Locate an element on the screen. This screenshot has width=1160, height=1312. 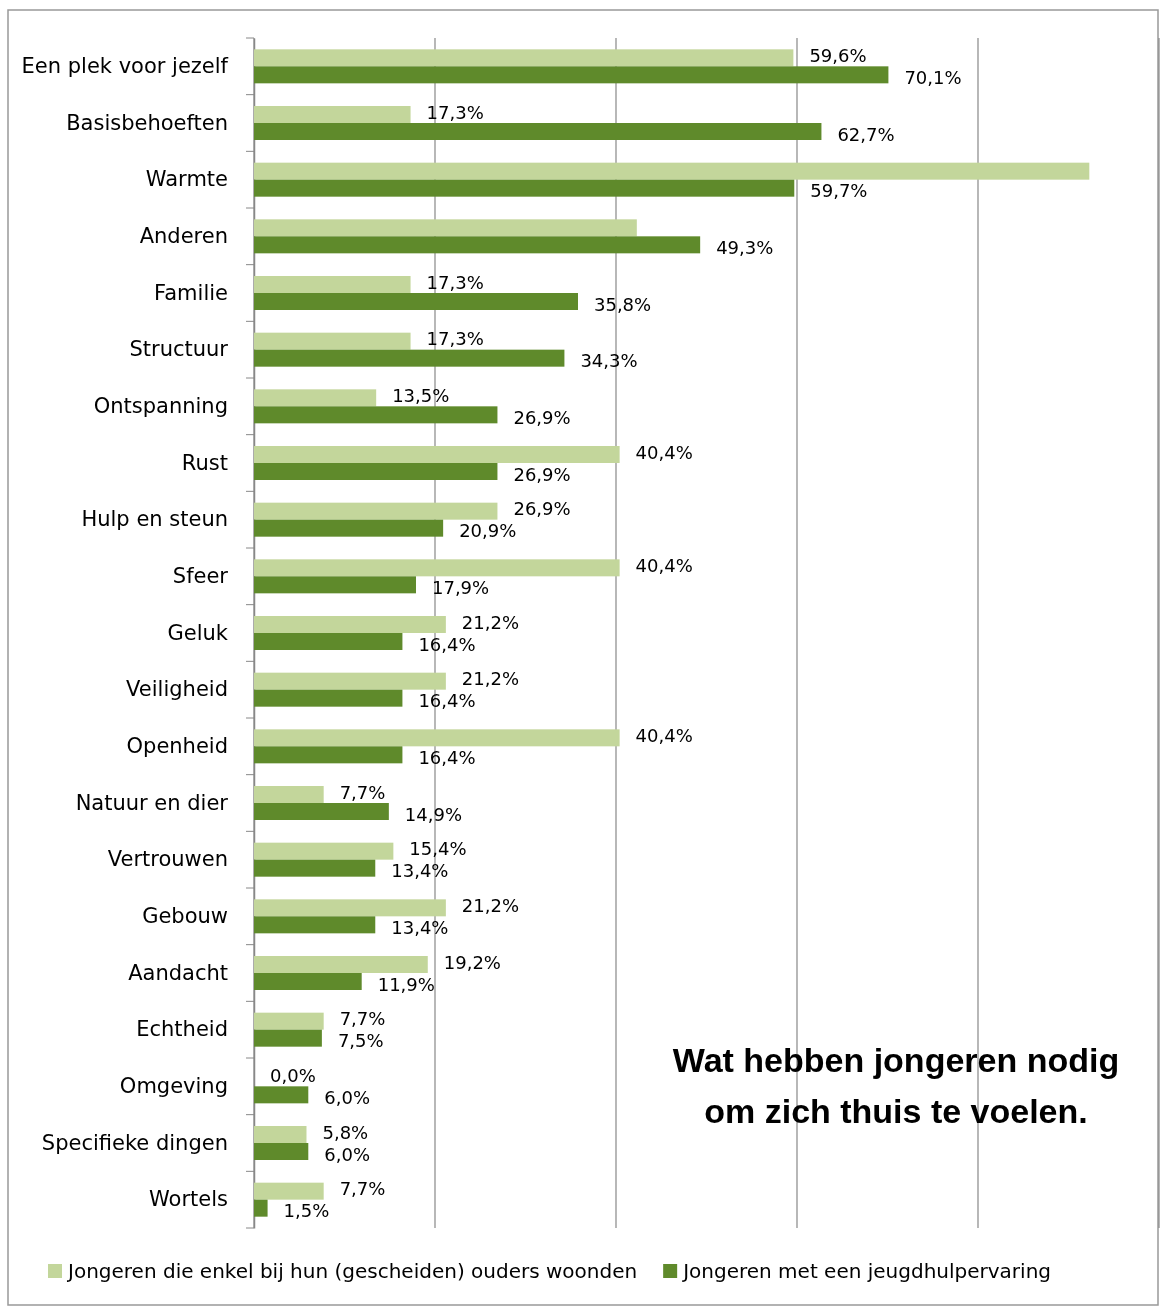
y-tick-label: Basisbehoeften is located at coordinates (147, 122).